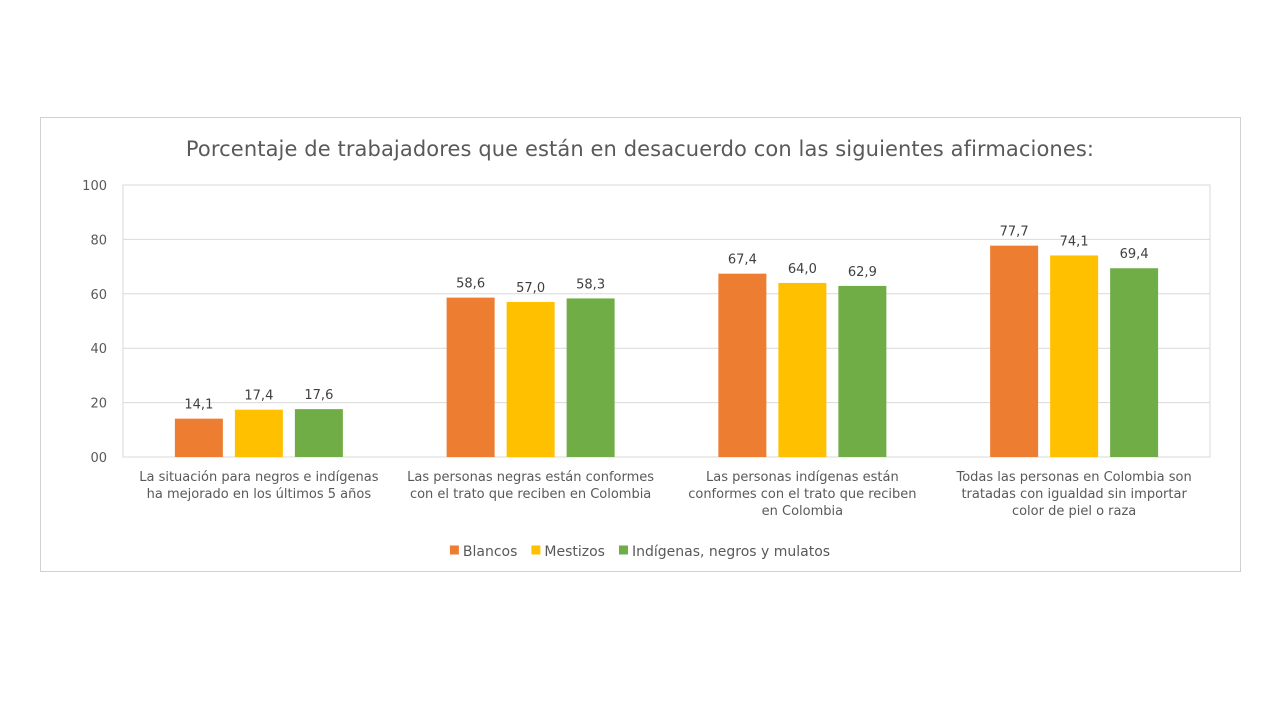  What do you see at coordinates (470, 284) in the screenshot?
I see `data-label: 58,6` at bounding box center [470, 284].